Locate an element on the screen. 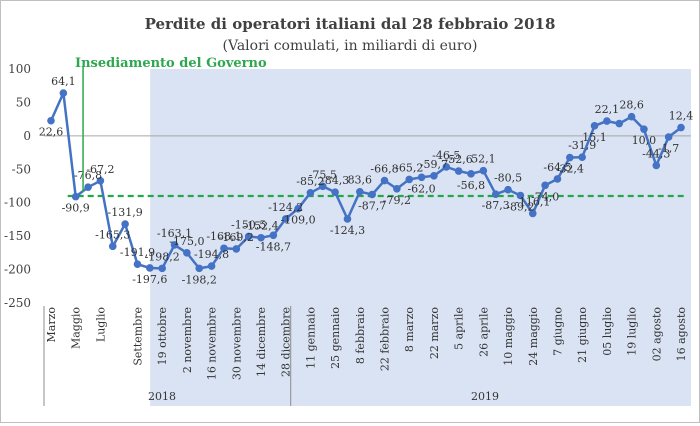  data-label: -152,4 is located at coordinates (260, 226).